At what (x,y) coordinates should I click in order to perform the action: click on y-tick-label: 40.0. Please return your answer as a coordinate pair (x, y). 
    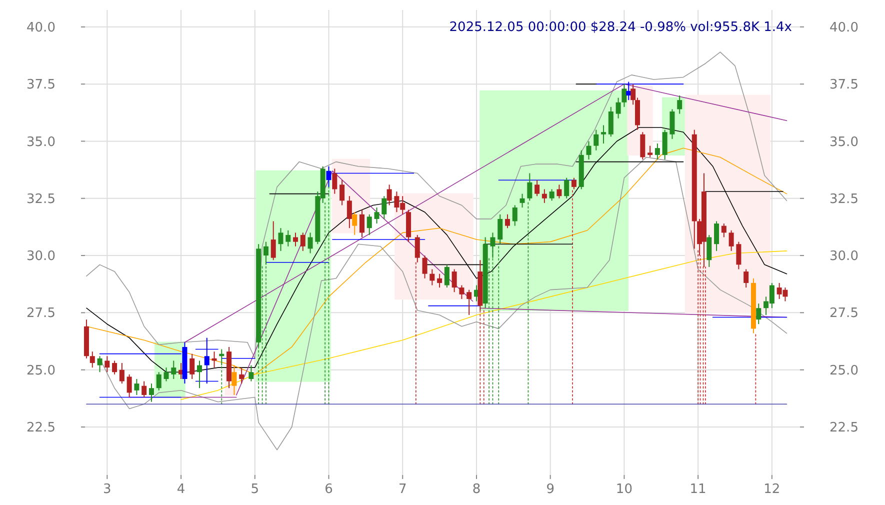
    Looking at the image, I should click on (41, 28).